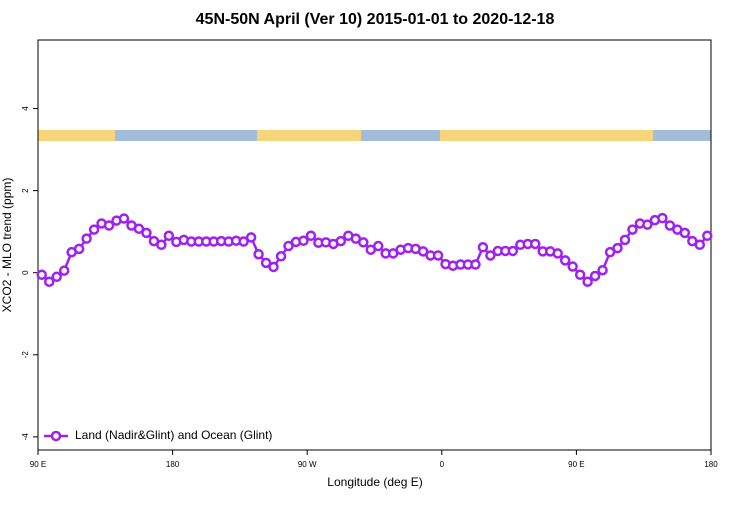 The width and height of the screenshot is (750, 505). I want to click on y-axis-label: XCO2 - MLO trend (ppm), so click(7, 245).